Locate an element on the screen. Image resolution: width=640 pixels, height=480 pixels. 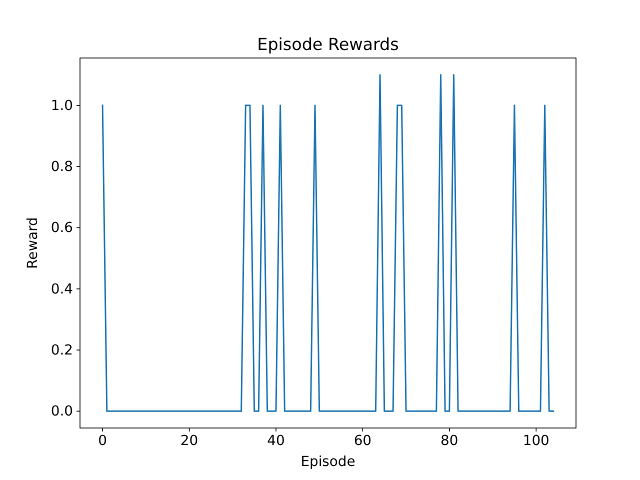
x-tick-label: 40 is located at coordinates (276, 440).